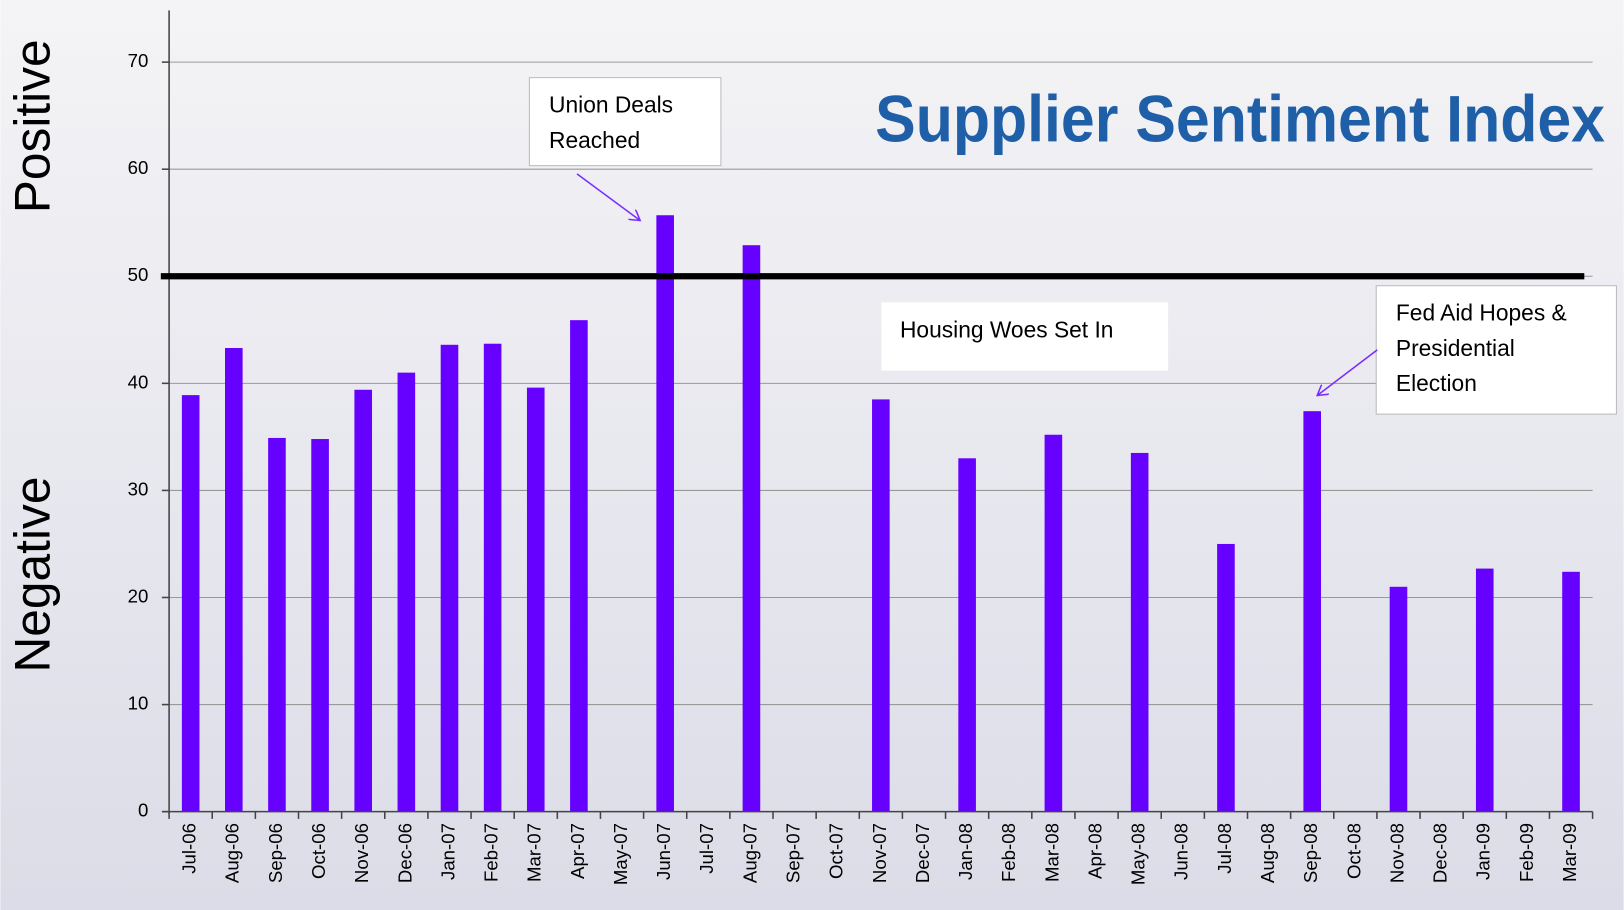 The width and height of the screenshot is (1624, 910). What do you see at coordinates (663, 851) in the screenshot?
I see `x-tick-label: Jun-07` at bounding box center [663, 851].